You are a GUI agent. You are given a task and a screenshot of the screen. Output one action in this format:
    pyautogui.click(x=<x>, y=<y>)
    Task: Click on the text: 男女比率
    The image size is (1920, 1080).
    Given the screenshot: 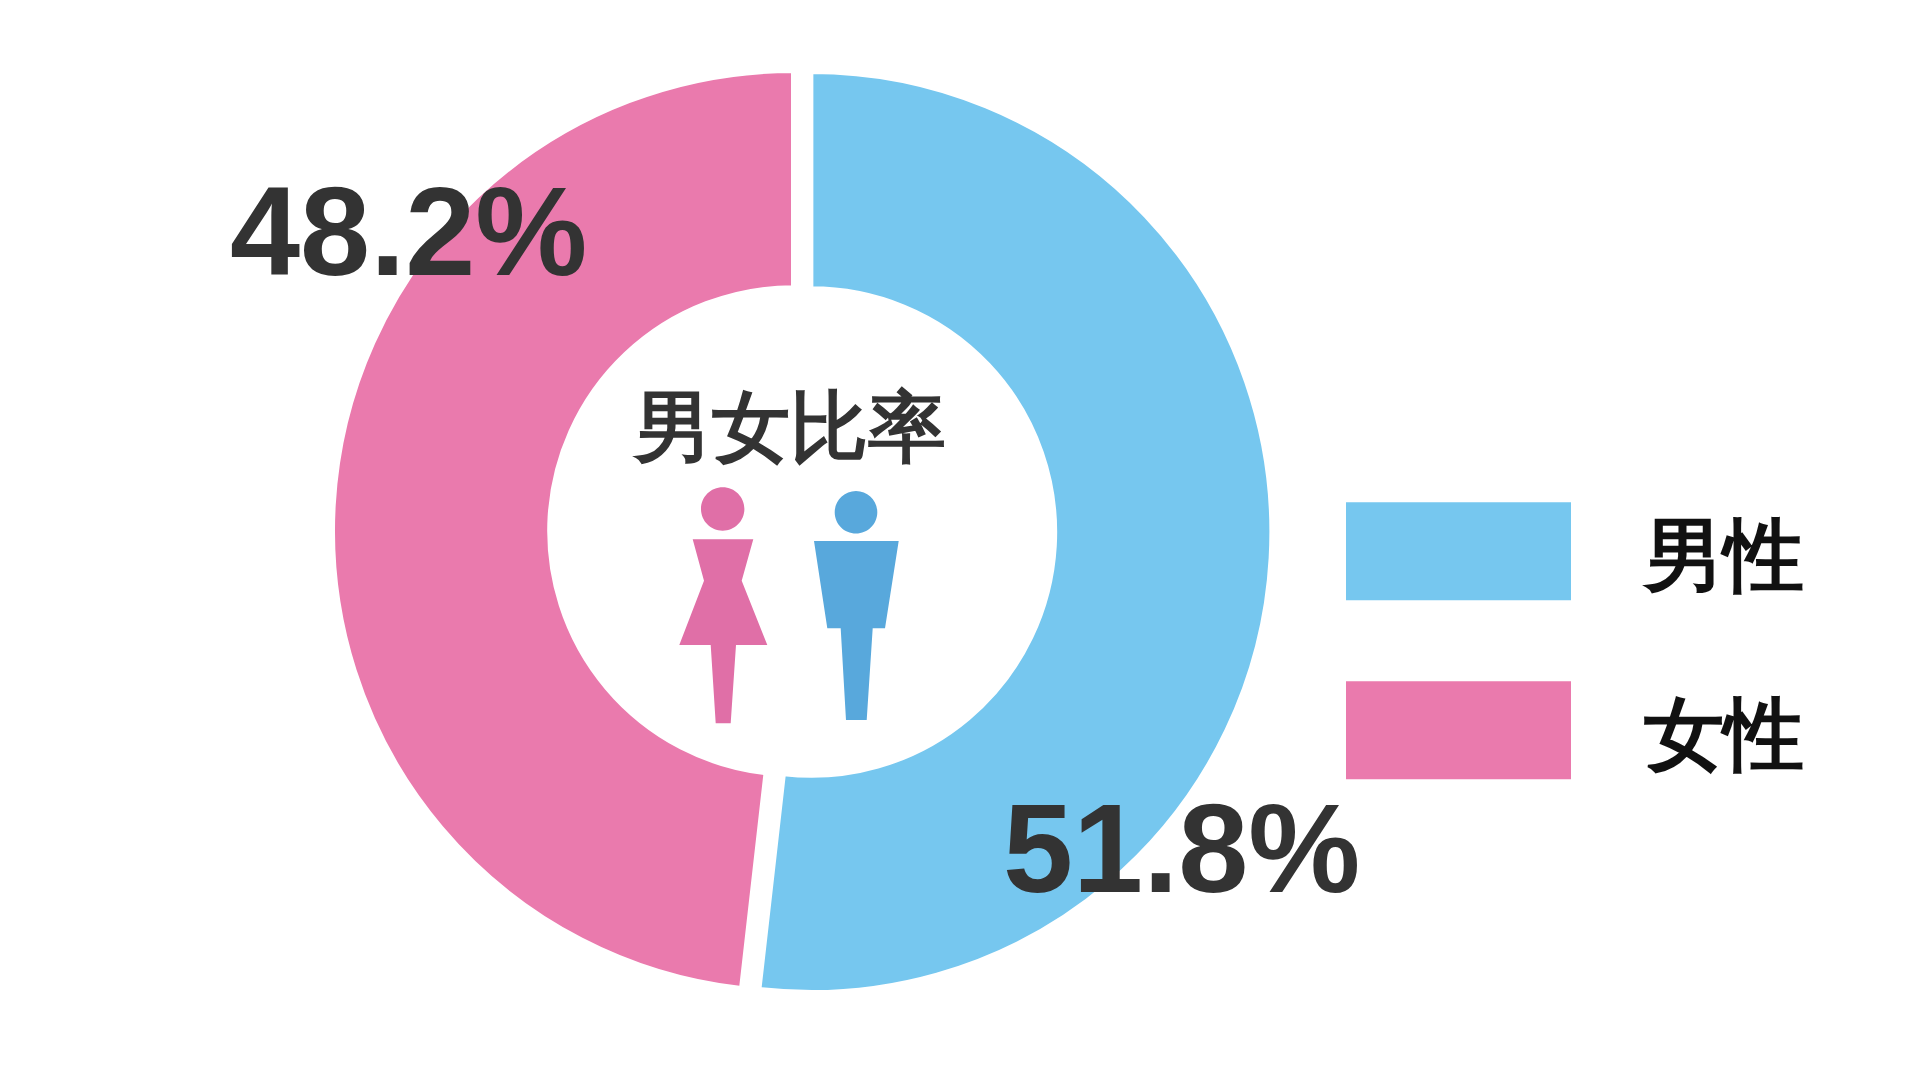 What is the action you would take?
    pyautogui.click(x=789, y=427)
    